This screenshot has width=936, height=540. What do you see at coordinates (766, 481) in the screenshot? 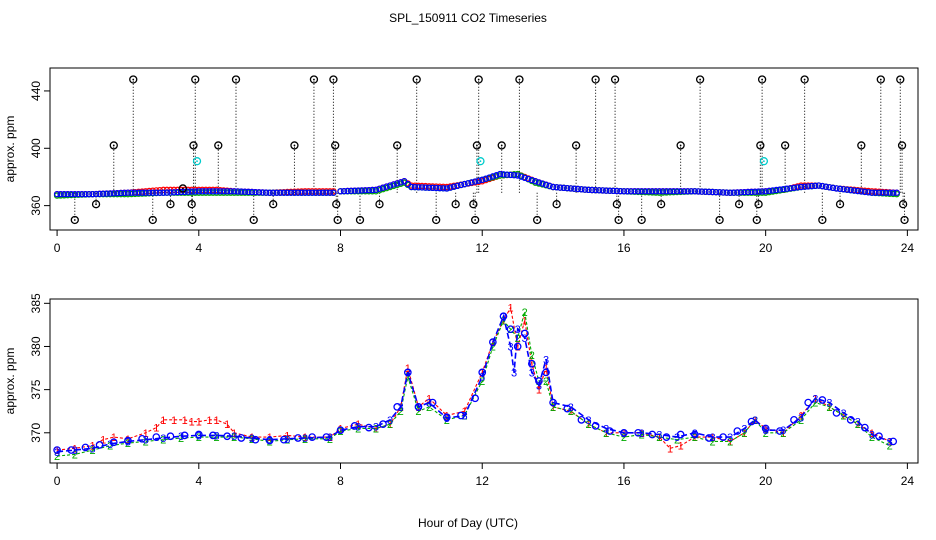
I see `x-tick-label-bottom: 20` at bounding box center [766, 481].